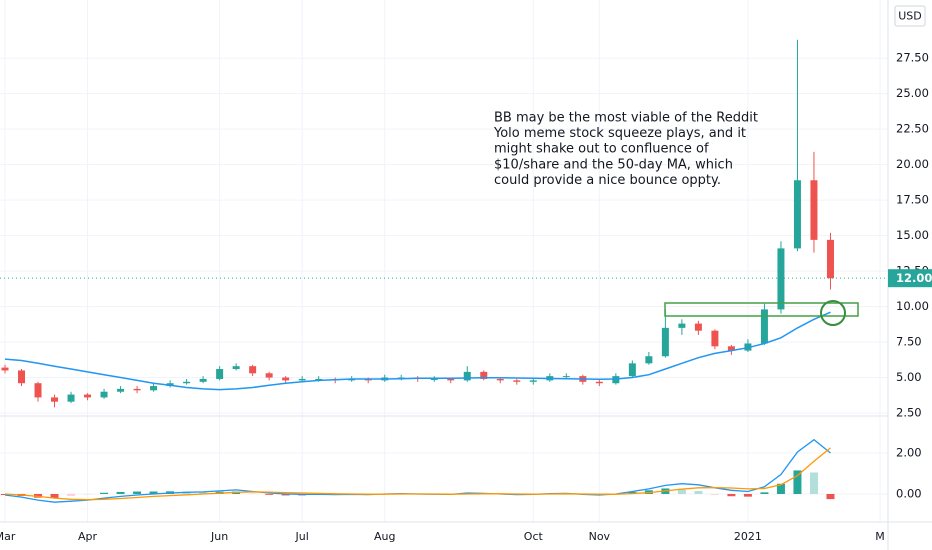 The height and width of the screenshot is (550, 932). I want to click on annotation: BB may be the most viable of the Reddit, so click(626, 118).